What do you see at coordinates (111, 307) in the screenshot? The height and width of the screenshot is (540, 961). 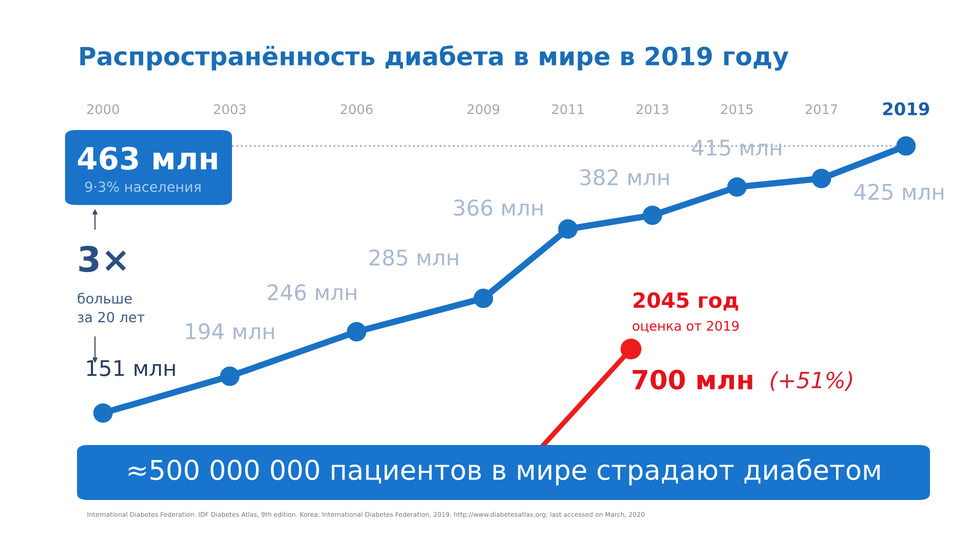 I see `annotation: больше за 20 лет` at bounding box center [111, 307].